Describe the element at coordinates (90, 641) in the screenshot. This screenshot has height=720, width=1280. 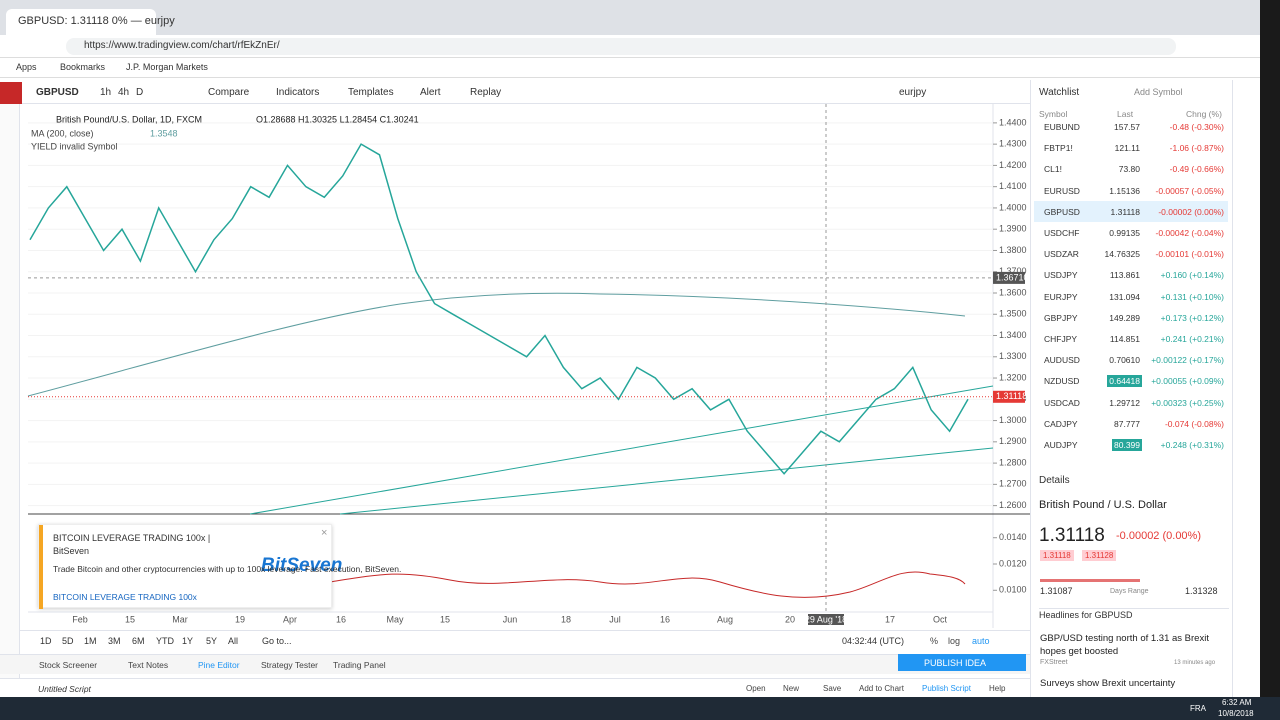
I see `range-button: 1M` at that location.